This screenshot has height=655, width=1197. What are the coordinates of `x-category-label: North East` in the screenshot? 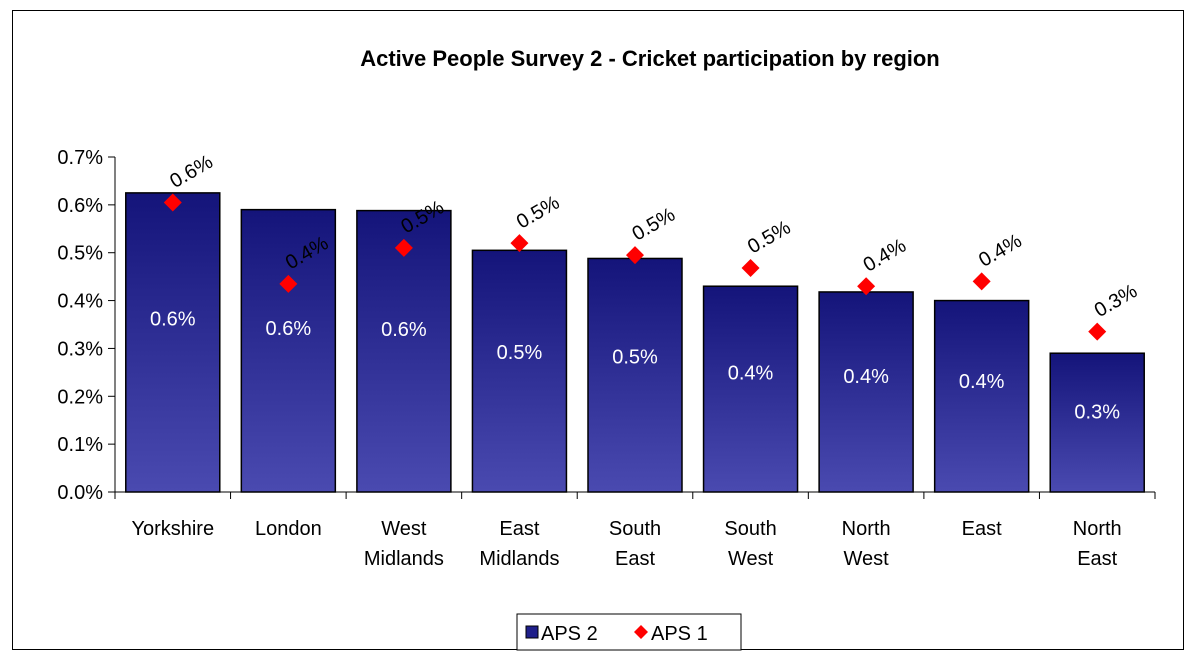 It's located at (1097, 544).